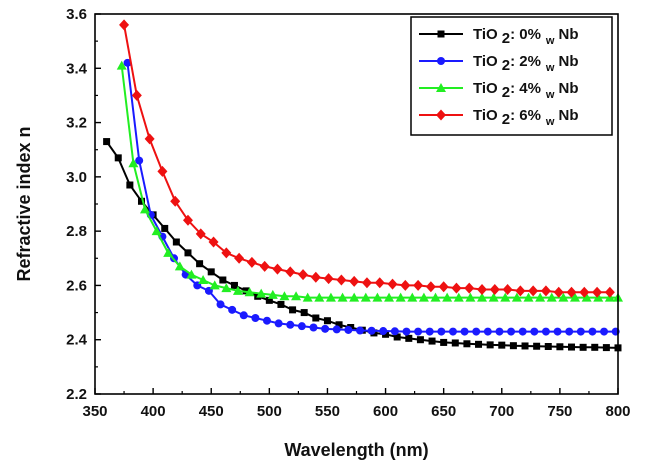 The image size is (646, 464). I want to click on x-tick-label: 350, so click(94, 411).